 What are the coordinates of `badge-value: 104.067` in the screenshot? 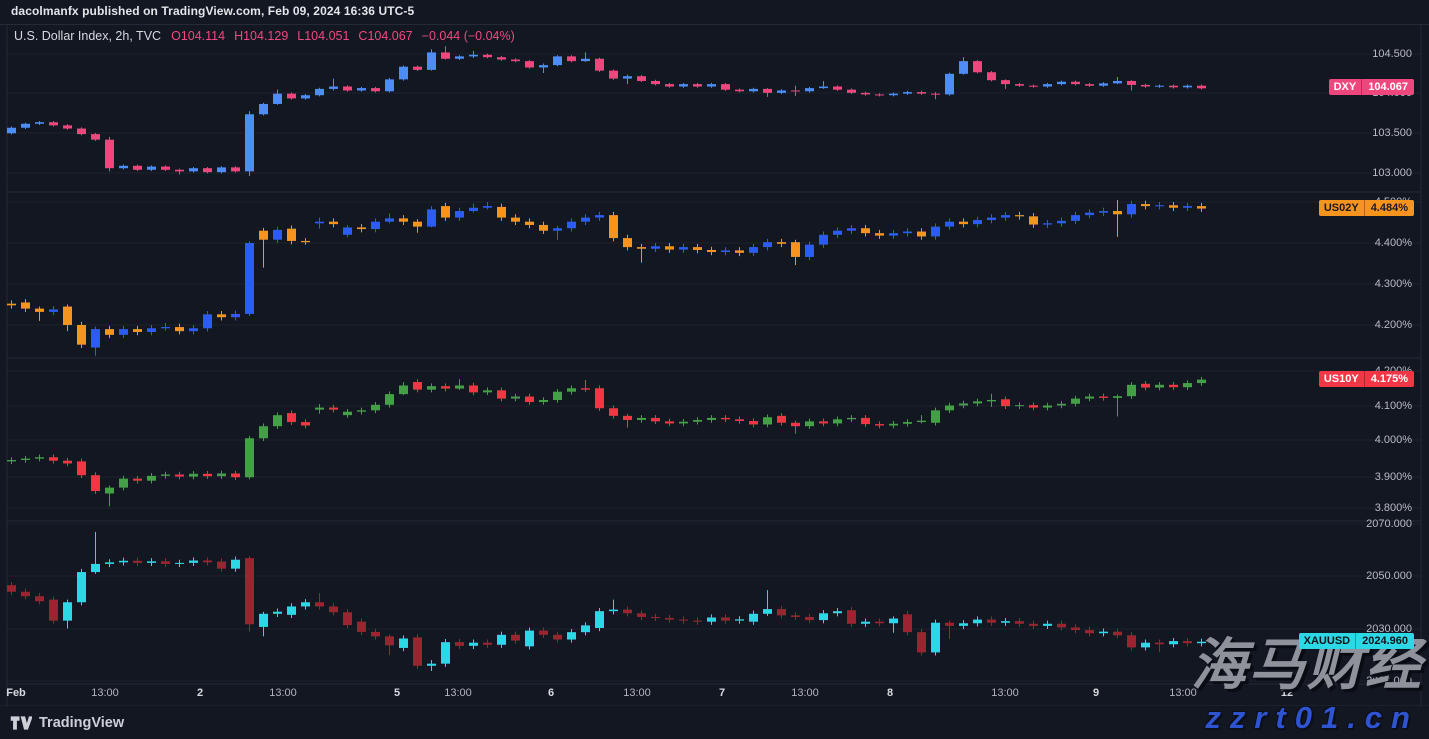 It's located at (1388, 87).